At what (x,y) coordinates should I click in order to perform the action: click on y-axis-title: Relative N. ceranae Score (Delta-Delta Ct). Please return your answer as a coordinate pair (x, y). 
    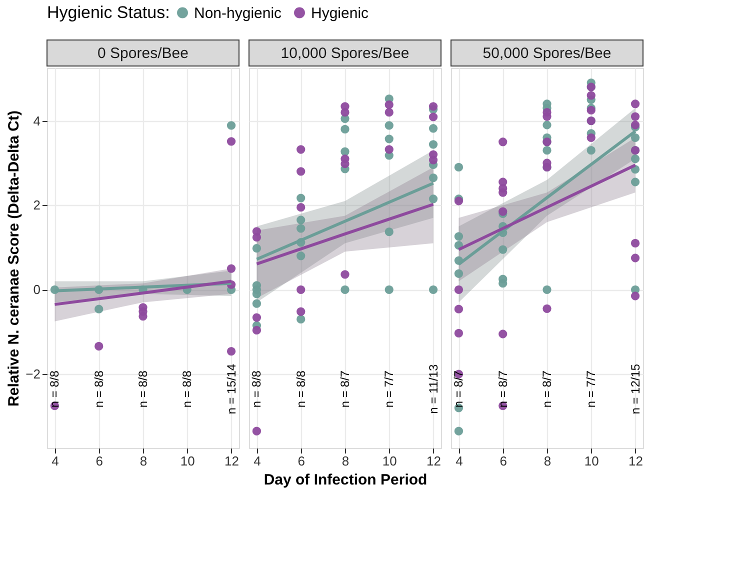
    Looking at the image, I should click on (14, 258).